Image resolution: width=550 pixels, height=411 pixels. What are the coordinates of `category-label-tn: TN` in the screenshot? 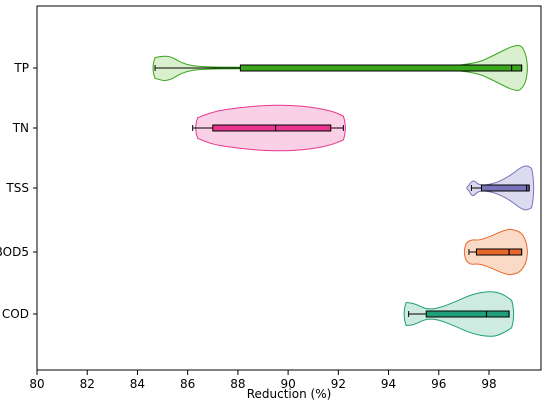 It's located at (20, 128).